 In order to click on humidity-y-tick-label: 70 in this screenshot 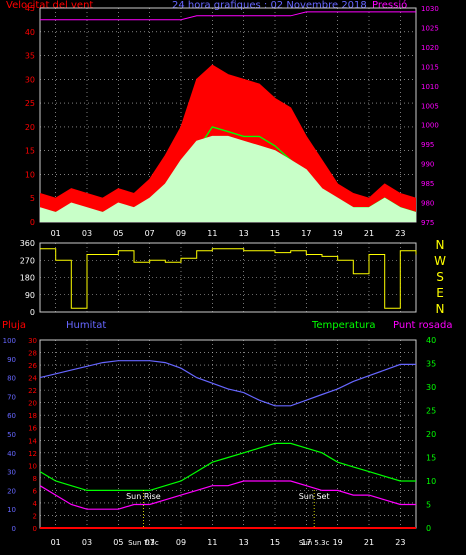, I will do `click(11, 397)`.